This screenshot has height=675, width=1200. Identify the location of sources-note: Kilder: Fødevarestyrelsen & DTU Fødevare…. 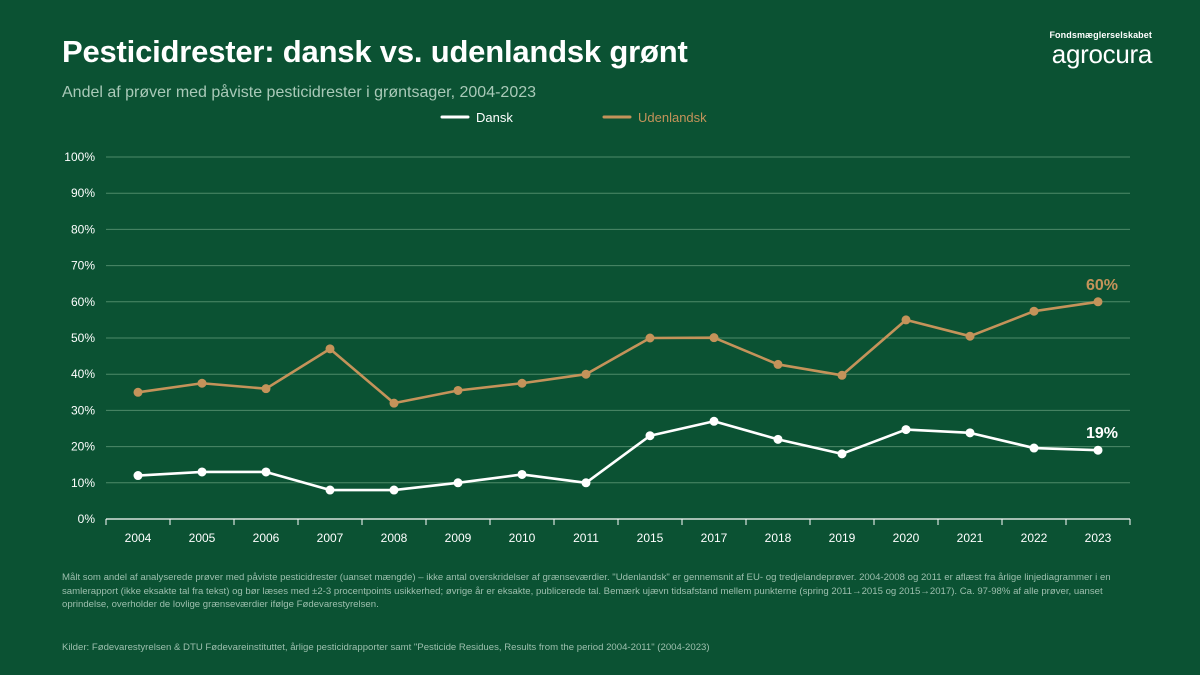
(386, 647).